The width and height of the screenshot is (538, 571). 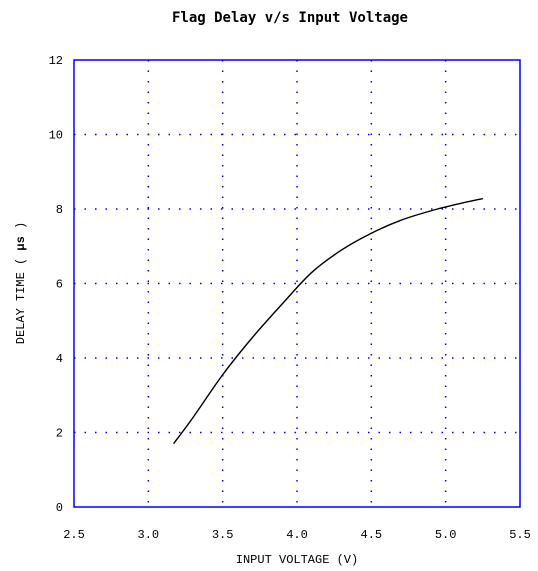 I want to click on x-tick-label: 2.5, so click(x=74, y=535).